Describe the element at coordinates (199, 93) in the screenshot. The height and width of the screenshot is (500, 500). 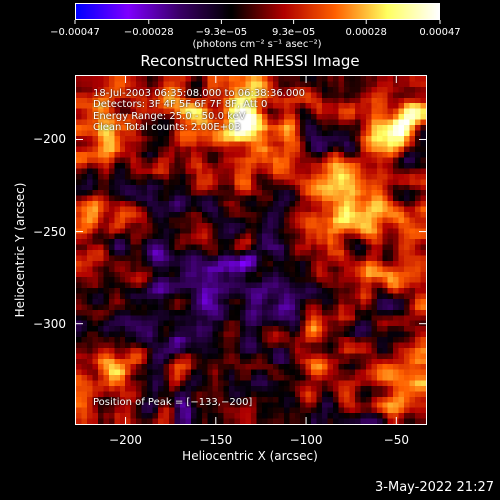
I see `annotation-time-range: 18-Jul-2003 06:35:08.000 to 06:38:36.000` at that location.